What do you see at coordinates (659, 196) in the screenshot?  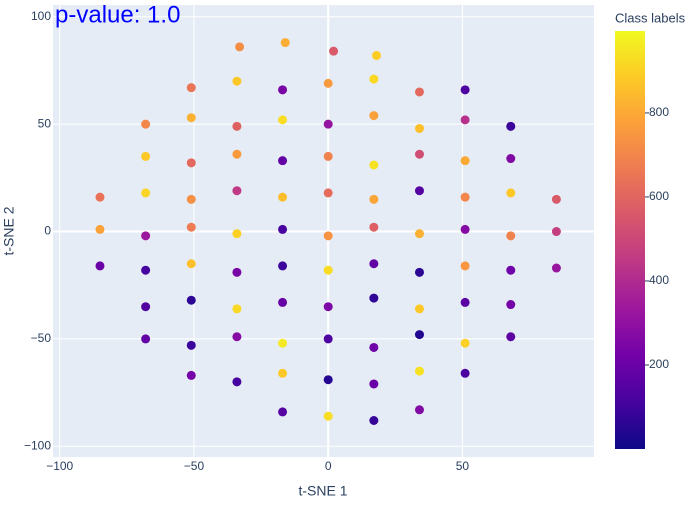 I see `colorbar-tick-label: 600` at bounding box center [659, 196].